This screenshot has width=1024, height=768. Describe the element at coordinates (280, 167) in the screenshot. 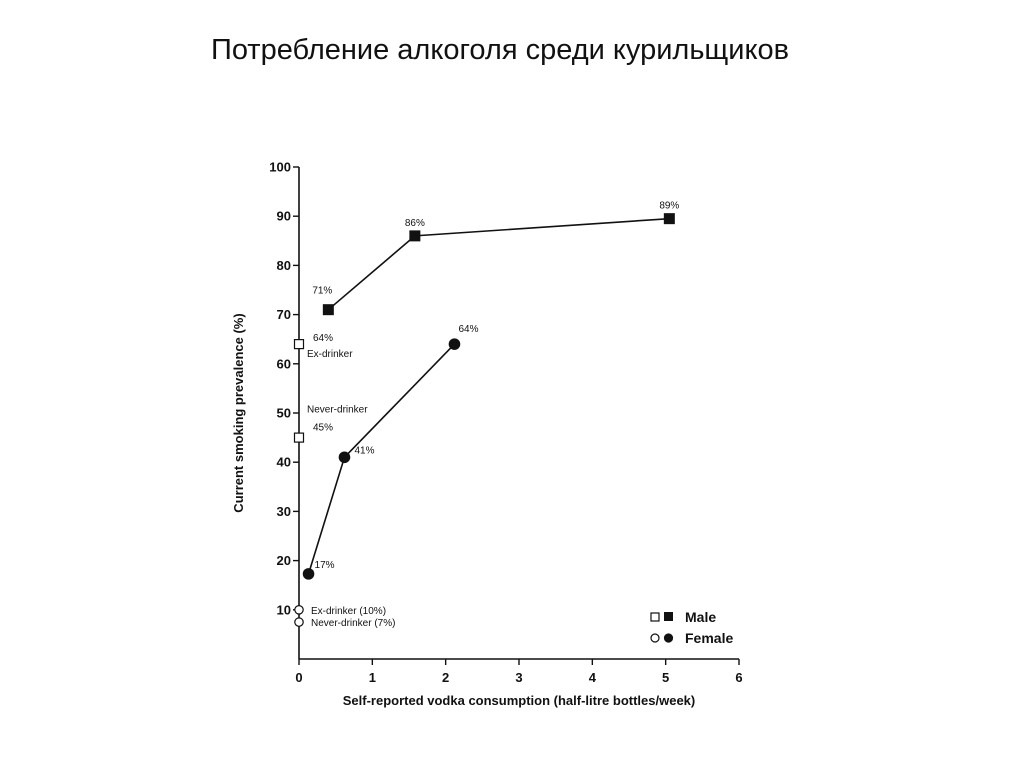

I see `y-tick-label: 100` at that location.